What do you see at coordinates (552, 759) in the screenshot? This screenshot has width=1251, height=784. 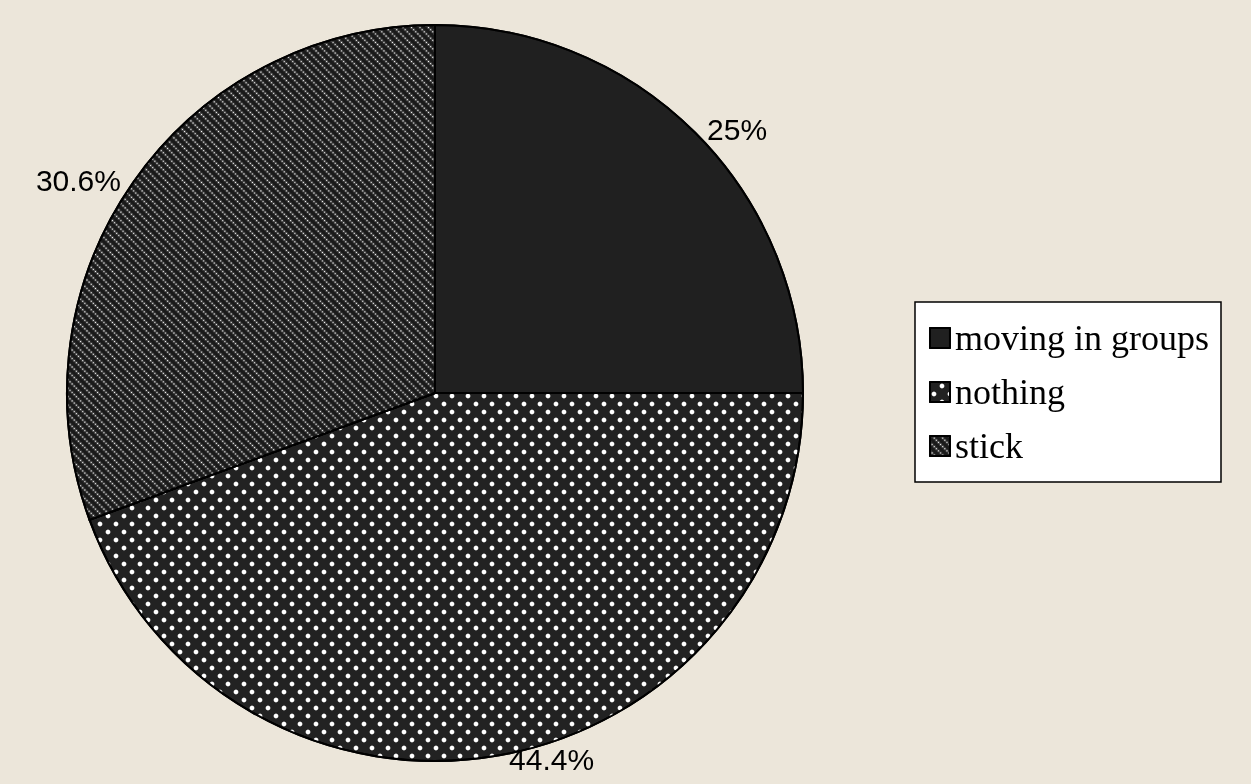 I see `data-label: 44.4%` at bounding box center [552, 759].